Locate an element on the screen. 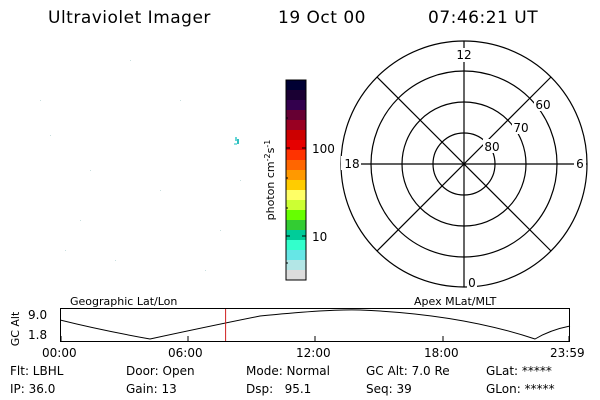 Image resolution: width=600 pixels, height=400 pixels. status-seq: Seq: 39 is located at coordinates (389, 389).